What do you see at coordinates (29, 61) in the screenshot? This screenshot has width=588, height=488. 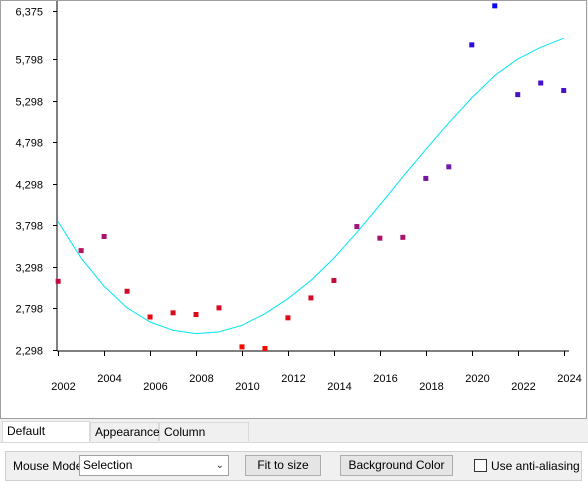 I see `y-tick-label: 5,798` at bounding box center [29, 61].